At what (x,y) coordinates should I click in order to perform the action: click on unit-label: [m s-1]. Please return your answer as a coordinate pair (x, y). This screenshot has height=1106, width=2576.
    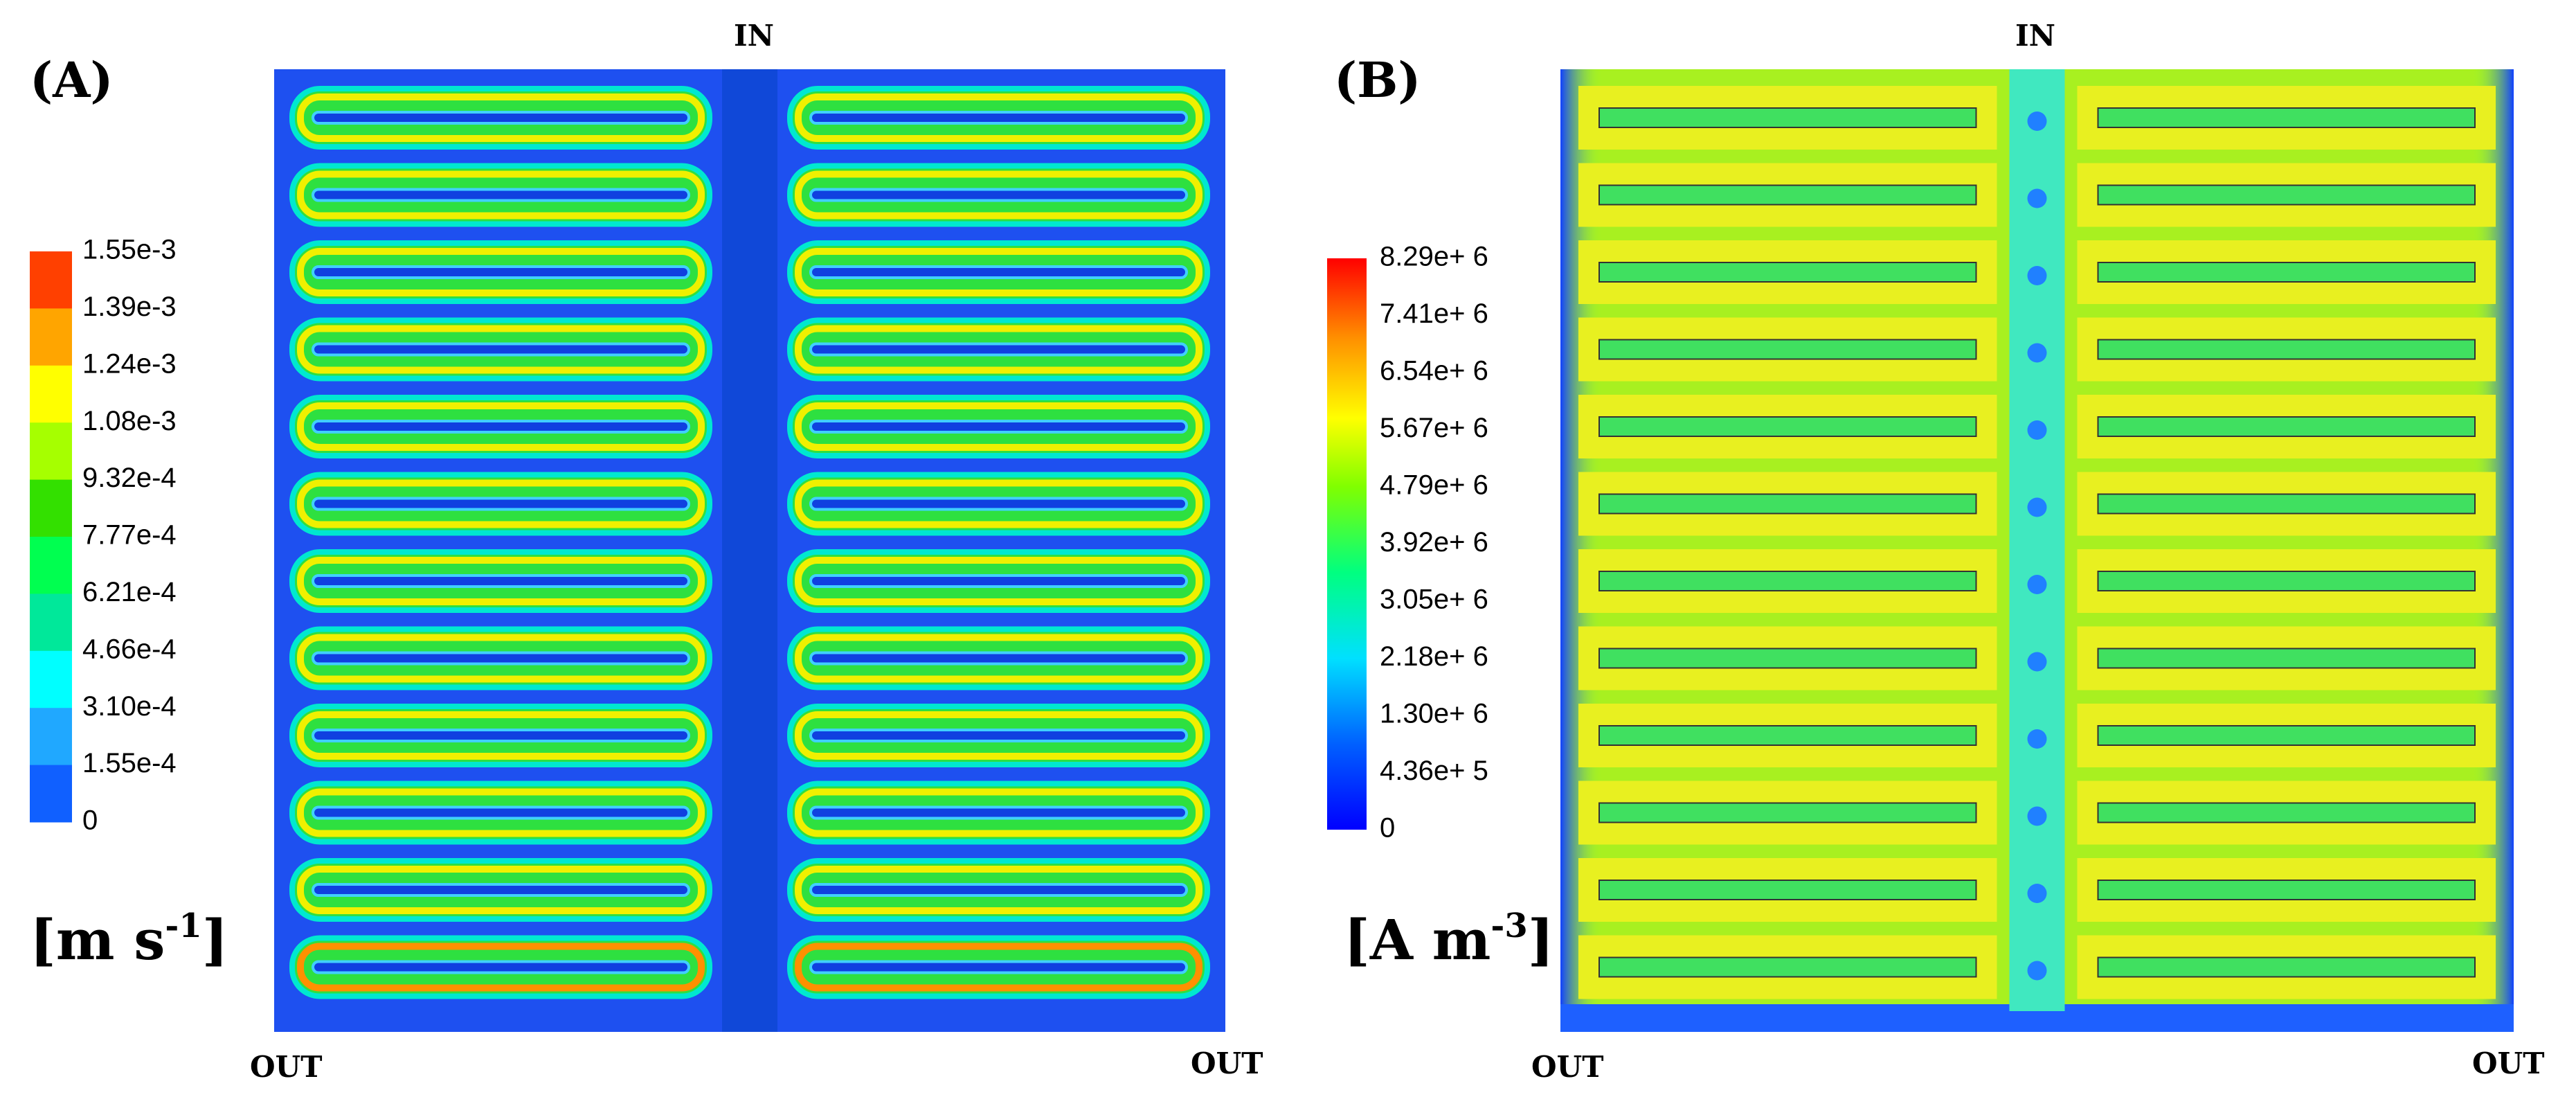
    Looking at the image, I should click on (129, 940).